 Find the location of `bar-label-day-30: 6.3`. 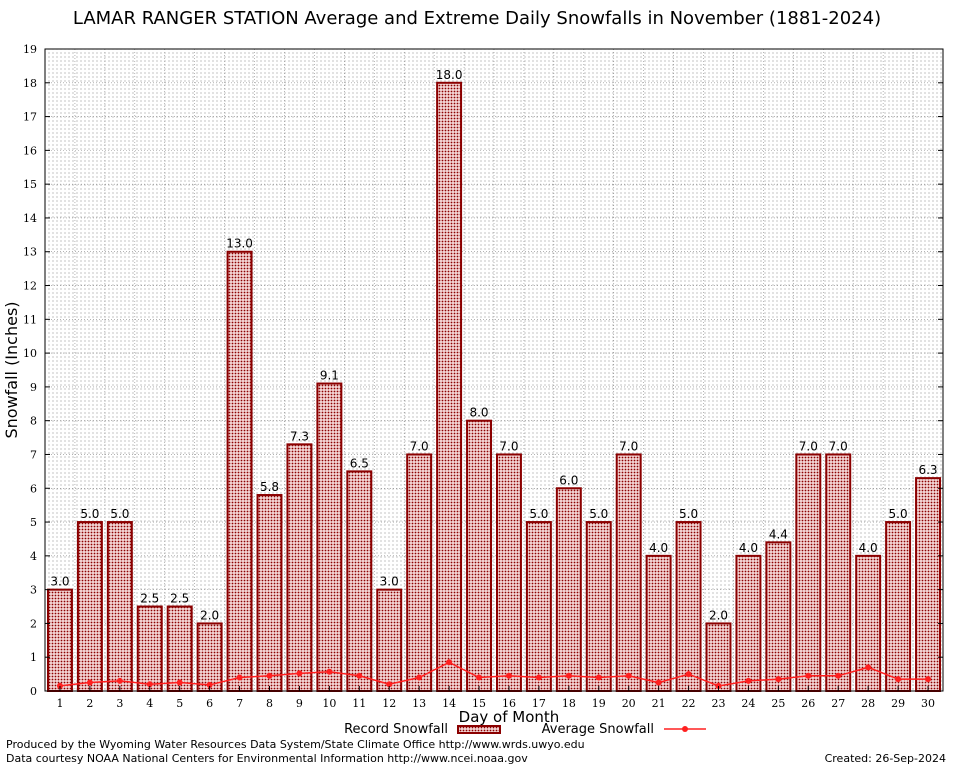

bar-label-day-30: 6.3 is located at coordinates (927, 470).